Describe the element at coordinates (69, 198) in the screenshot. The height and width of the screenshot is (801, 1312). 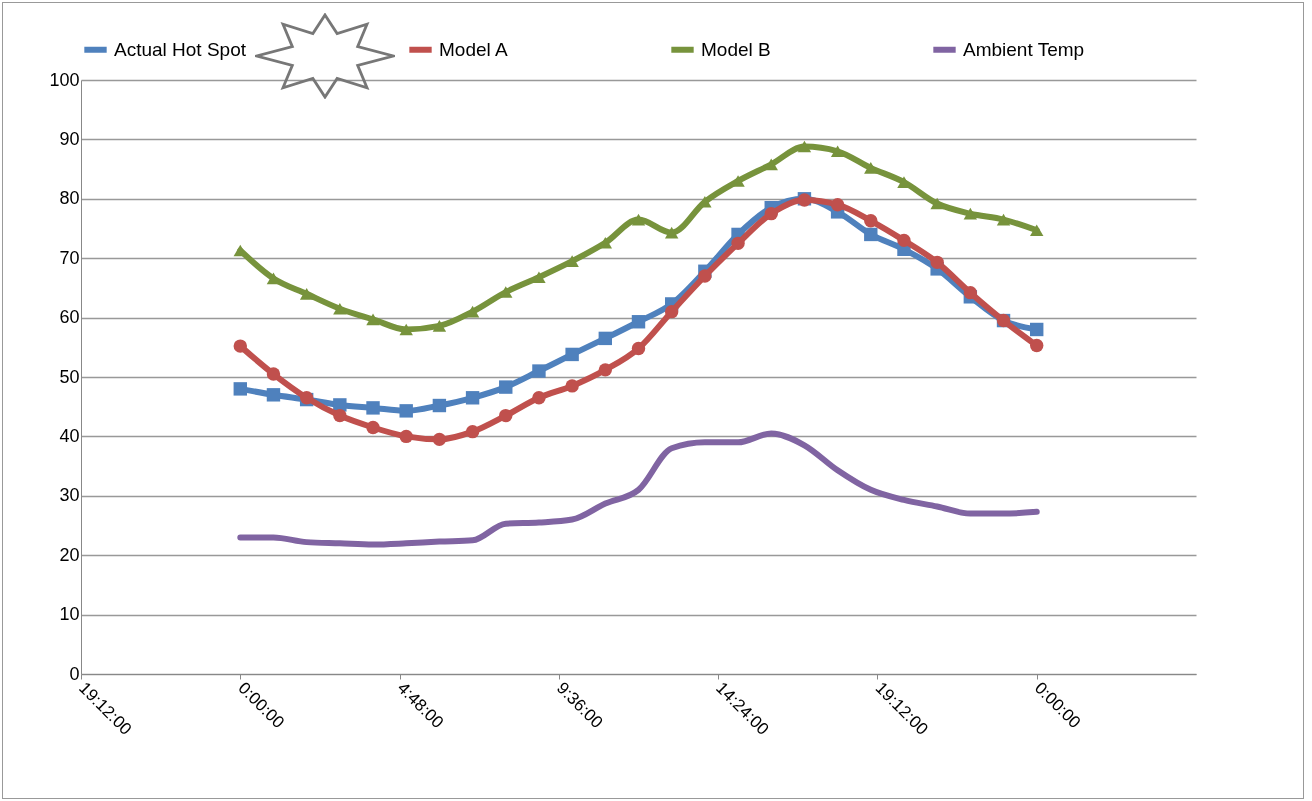
I see `y-tick-label: 80` at that location.